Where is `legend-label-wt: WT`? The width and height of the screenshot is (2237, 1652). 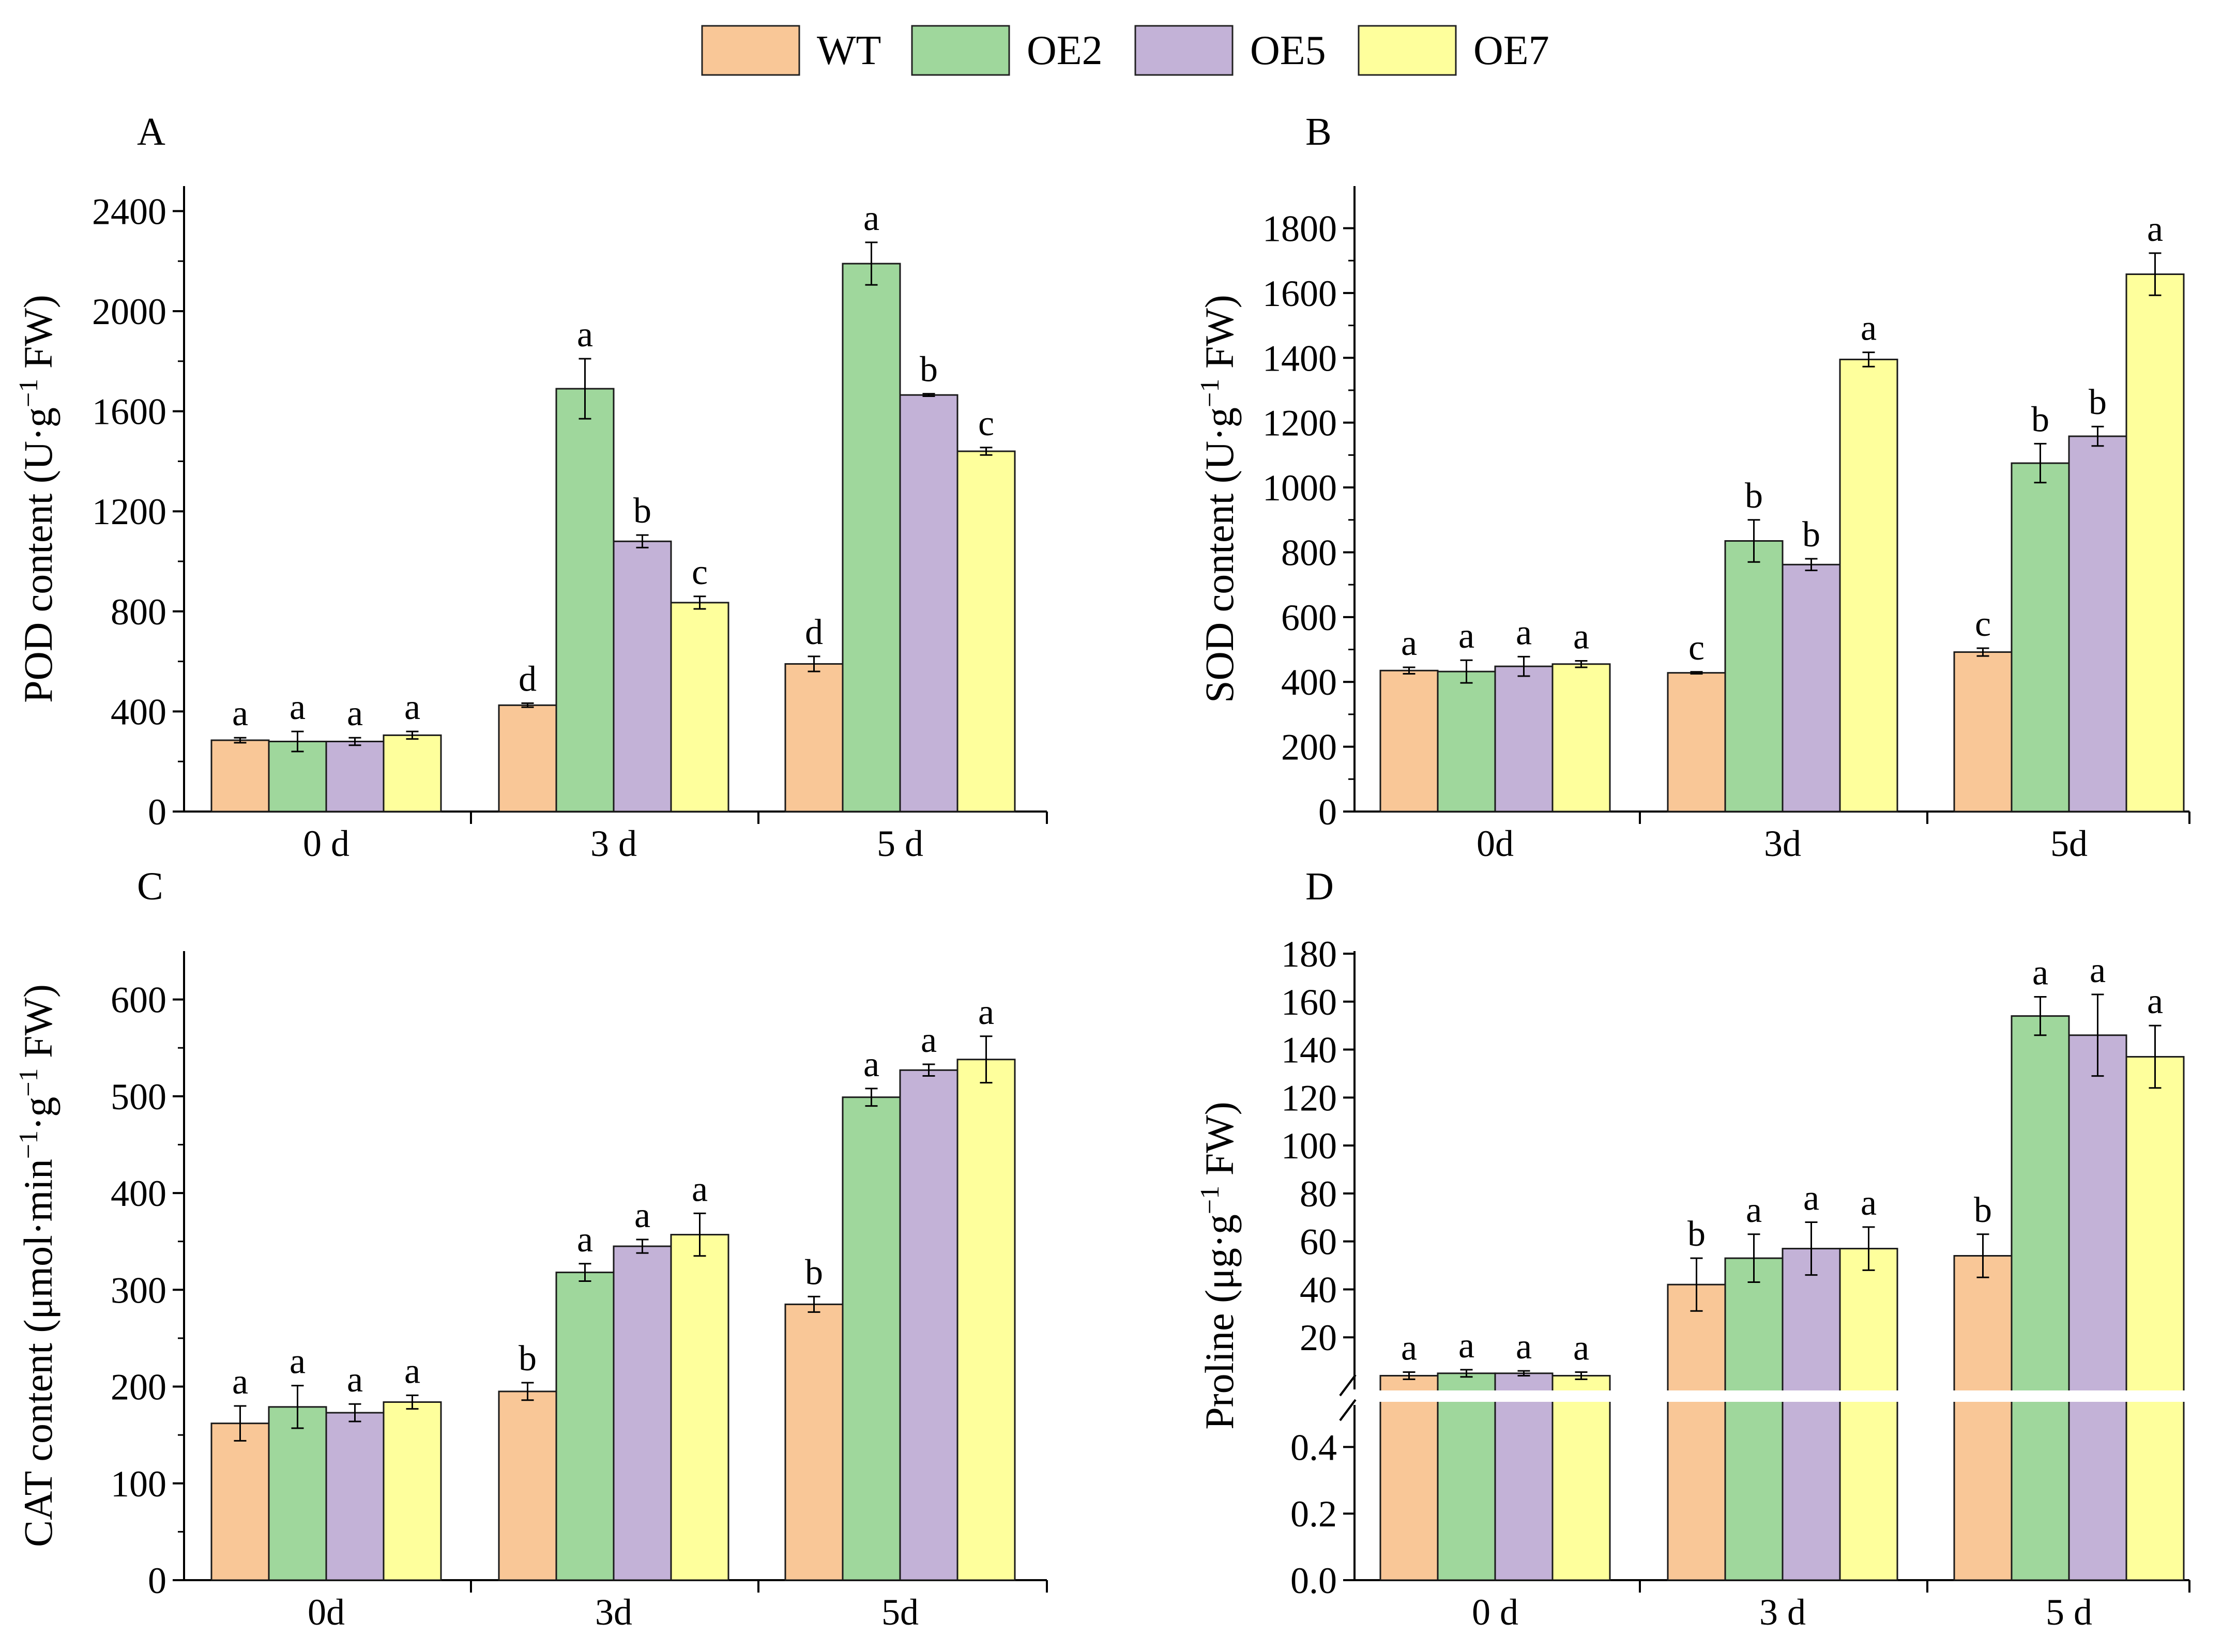
legend-label-wt: WT is located at coordinates (849, 50).